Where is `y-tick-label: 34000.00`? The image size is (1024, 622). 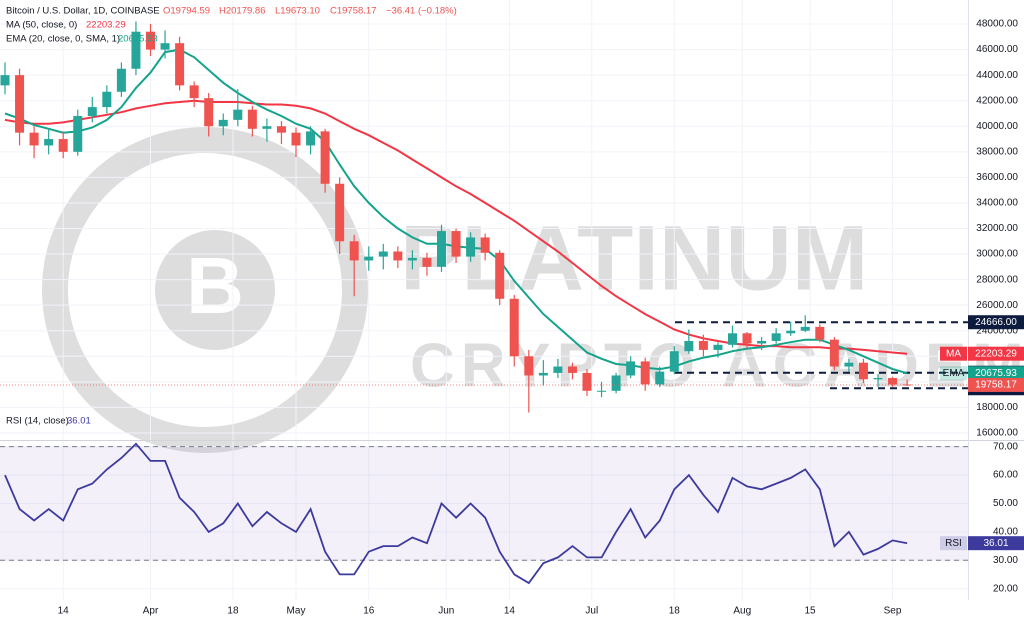
y-tick-label: 34000.00 is located at coordinates (997, 203).